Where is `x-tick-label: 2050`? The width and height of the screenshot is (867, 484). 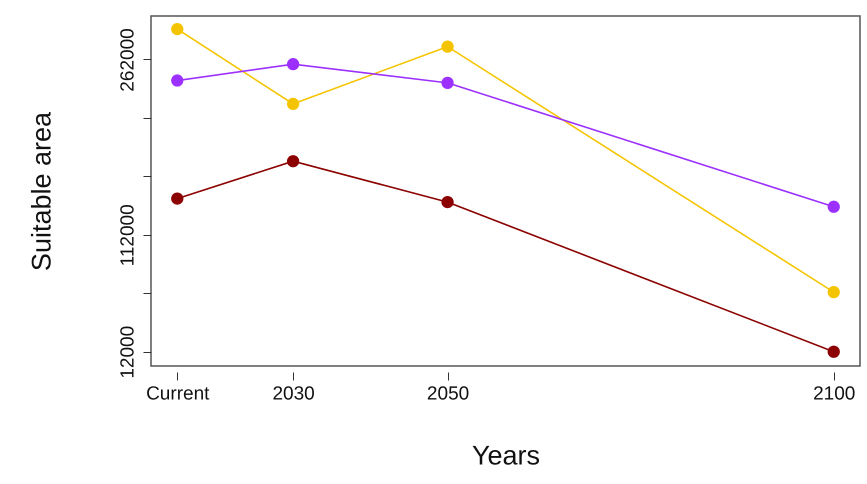 x-tick-label: 2050 is located at coordinates (448, 394).